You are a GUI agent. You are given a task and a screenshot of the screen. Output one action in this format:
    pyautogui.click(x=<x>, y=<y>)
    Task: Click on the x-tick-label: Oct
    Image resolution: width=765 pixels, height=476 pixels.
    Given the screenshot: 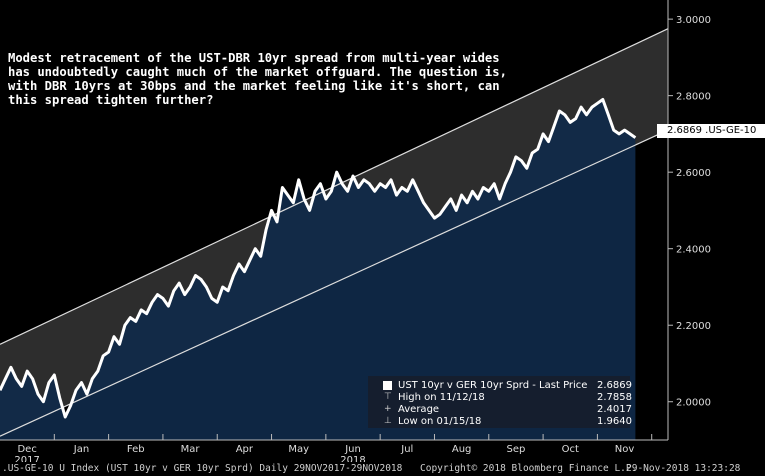 What is the action you would take?
    pyautogui.click(x=570, y=449)
    